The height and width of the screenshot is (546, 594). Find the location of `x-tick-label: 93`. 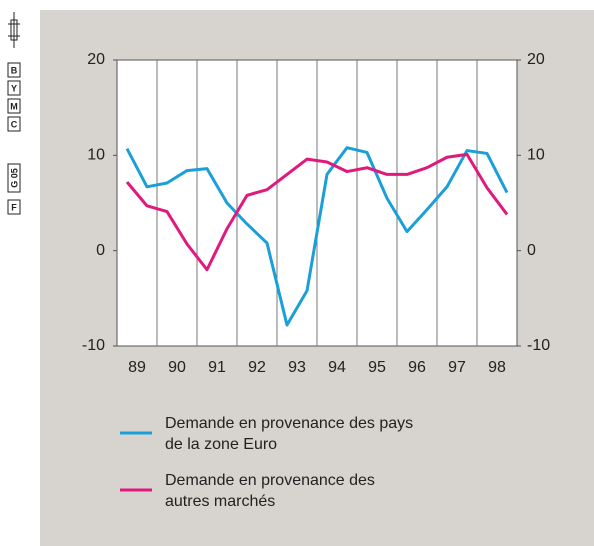

x-tick-label: 93 is located at coordinates (297, 367).